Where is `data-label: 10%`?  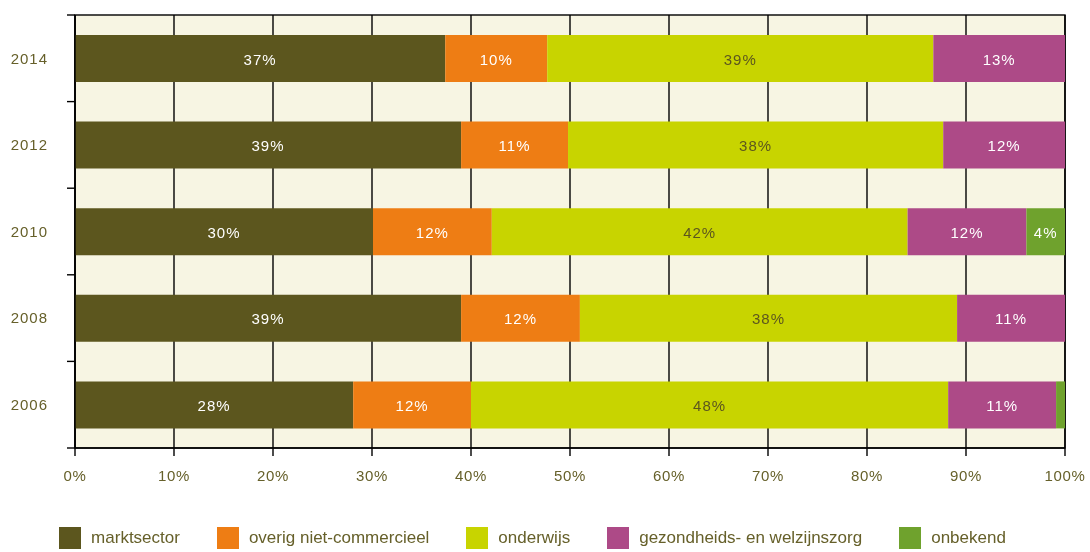
data-label: 10% is located at coordinates (496, 58).